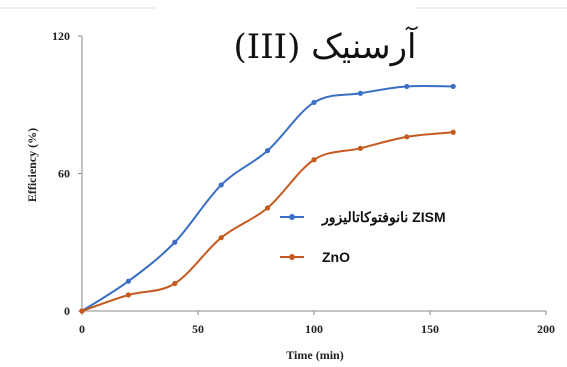 The width and height of the screenshot is (567, 367). I want to click on y-axis-title: Efficiency (%), so click(32, 165).